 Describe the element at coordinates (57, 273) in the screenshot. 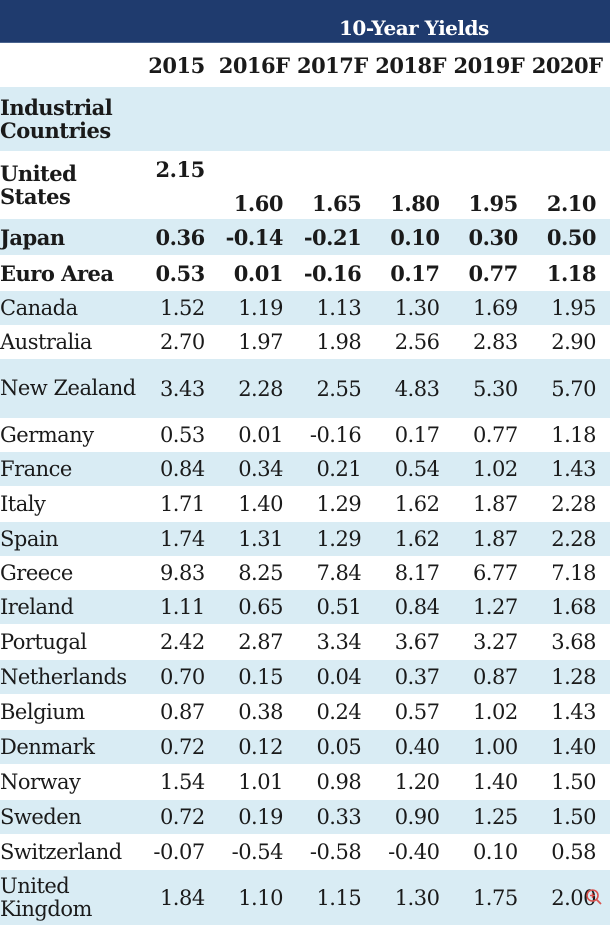

I see `row-label: Euro Area` at that location.